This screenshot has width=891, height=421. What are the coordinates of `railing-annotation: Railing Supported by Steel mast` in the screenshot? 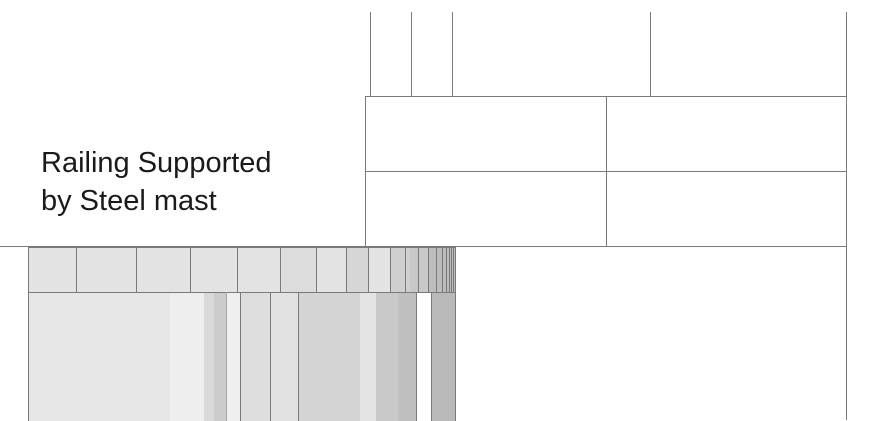 It's located at (196, 182).